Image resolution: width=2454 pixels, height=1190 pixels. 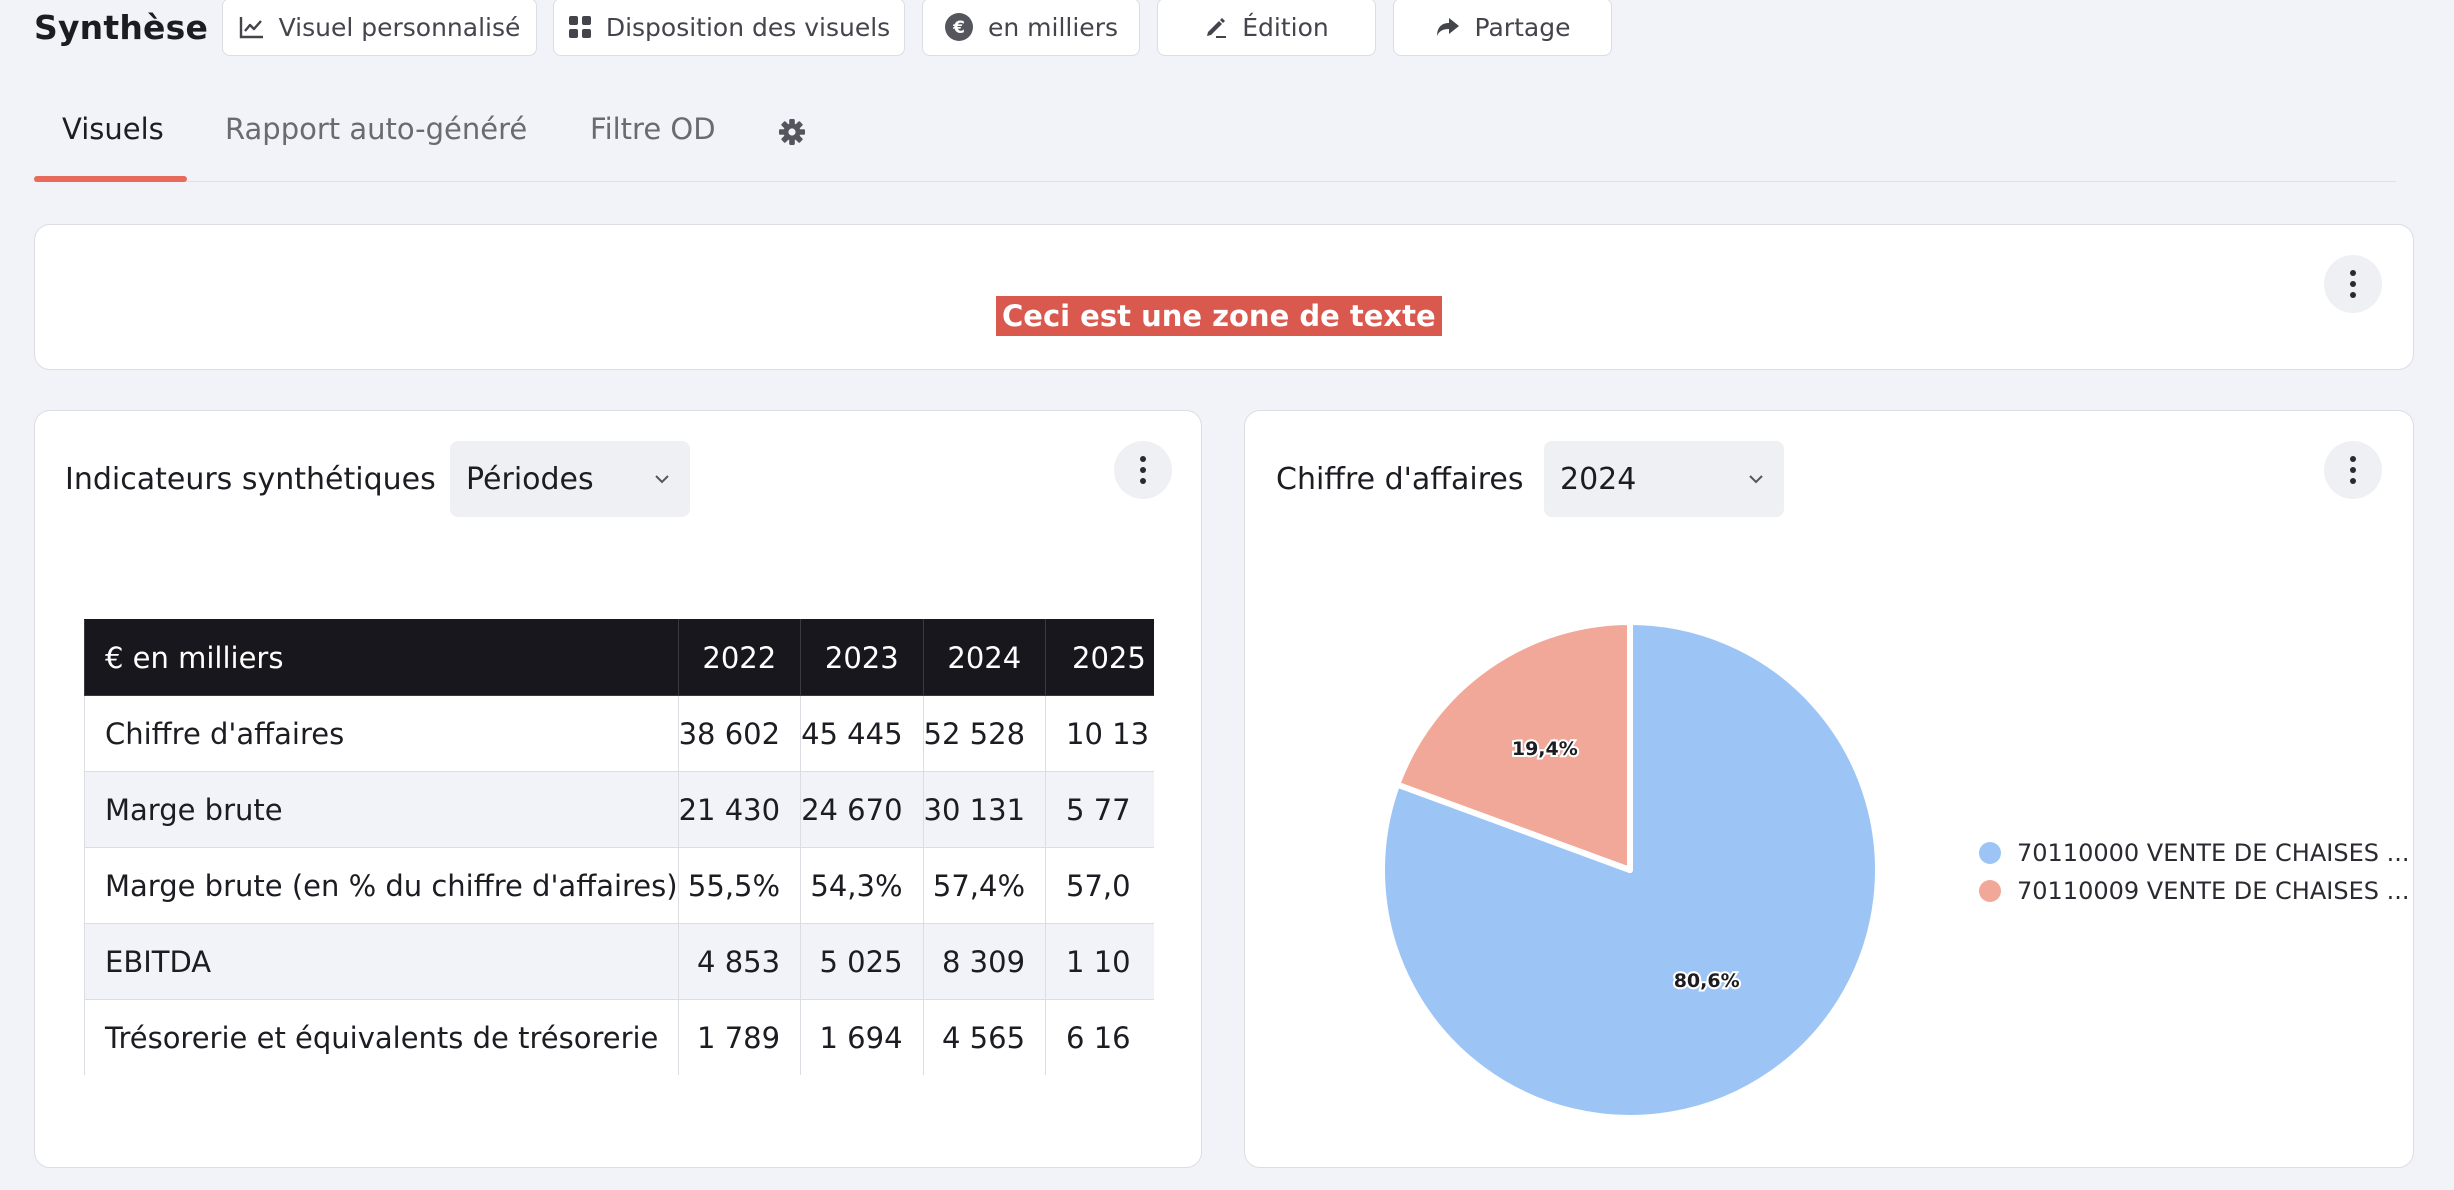 I want to click on table-row-label: Marge brute (en % du chiffre d'affaires), so click(x=381, y=885).